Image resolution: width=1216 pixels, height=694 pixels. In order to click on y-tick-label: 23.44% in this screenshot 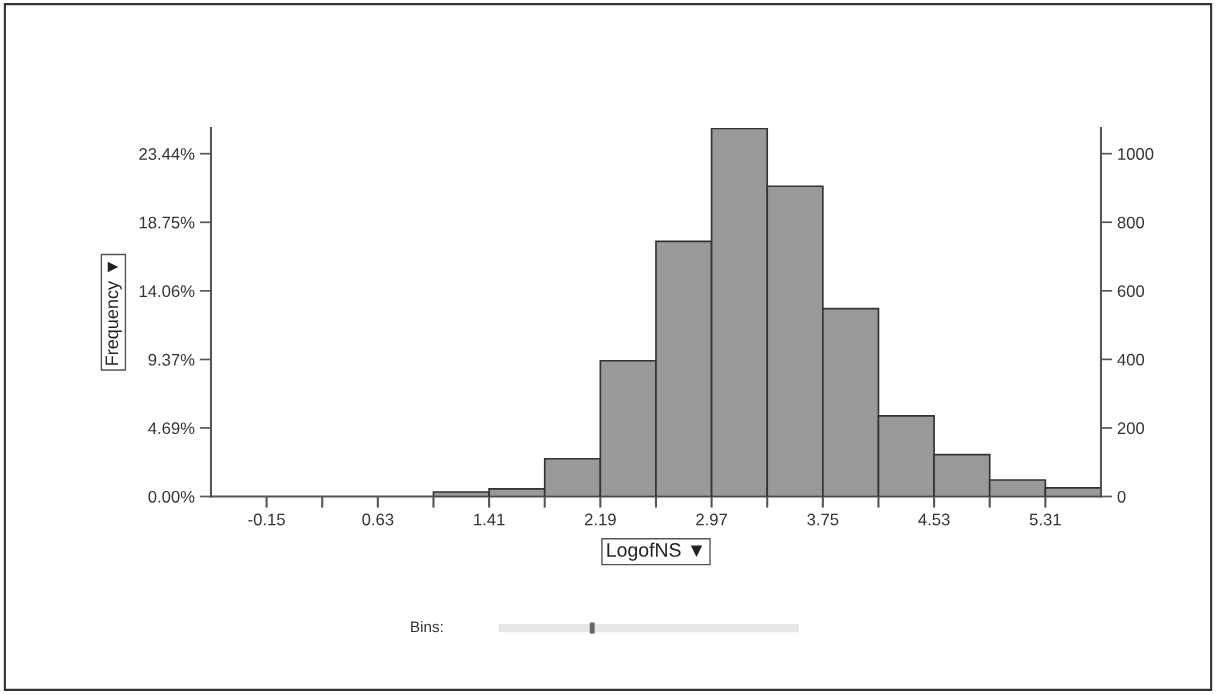, I will do `click(167, 154)`.